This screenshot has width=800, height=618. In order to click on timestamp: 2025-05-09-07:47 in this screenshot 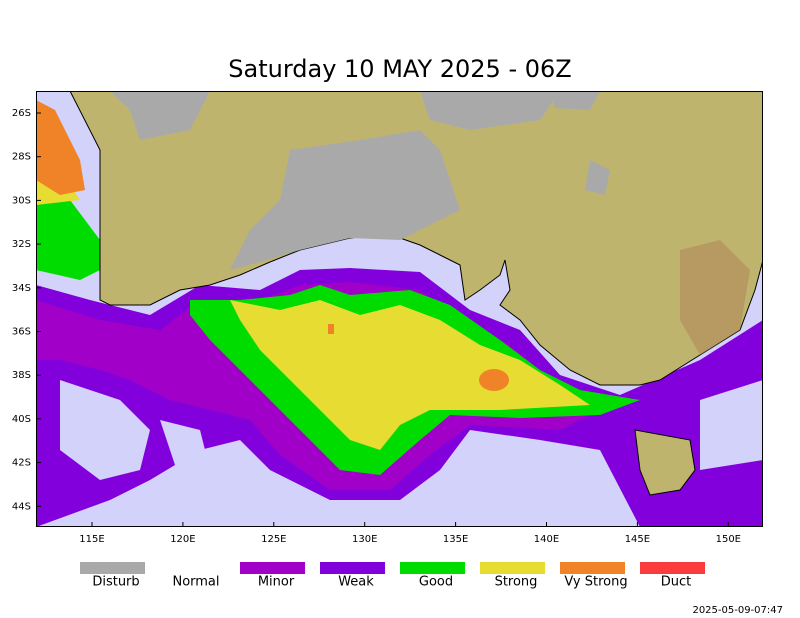, I will do `click(737, 610)`.